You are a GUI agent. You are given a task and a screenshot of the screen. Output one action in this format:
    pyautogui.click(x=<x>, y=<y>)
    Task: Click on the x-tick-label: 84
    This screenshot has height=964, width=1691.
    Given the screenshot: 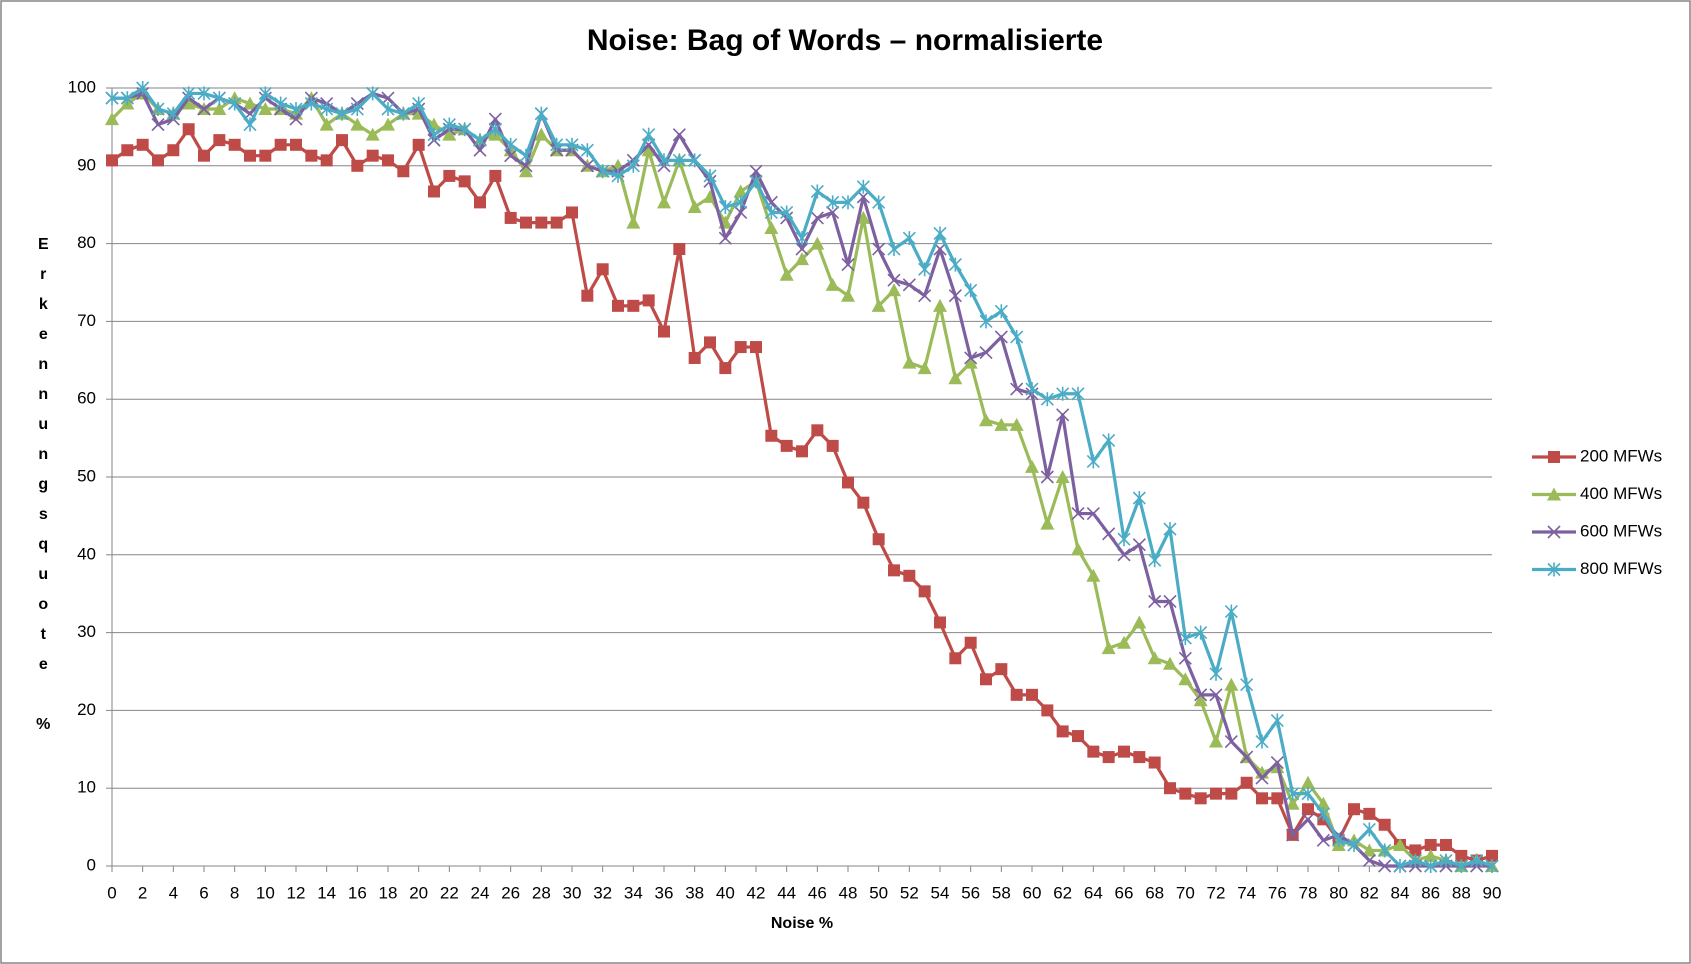 What is the action you would take?
    pyautogui.click(x=1400, y=892)
    